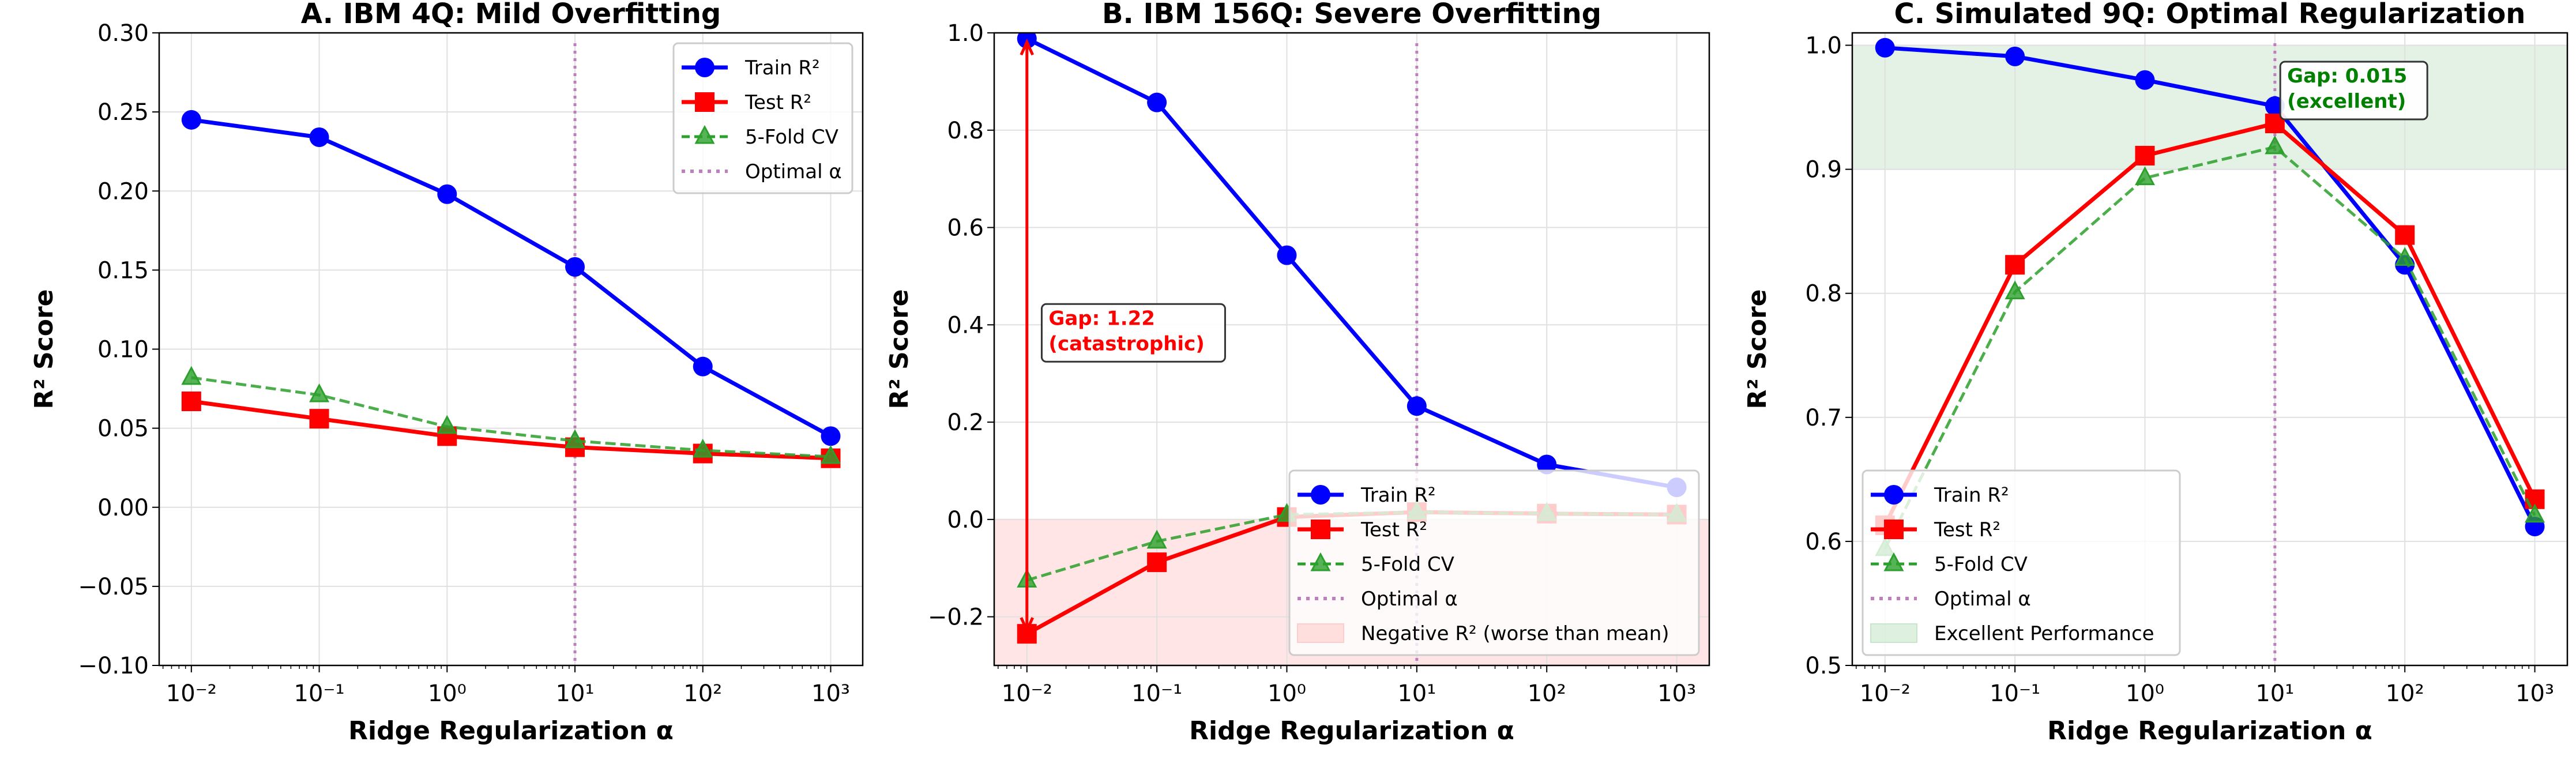 The image size is (2576, 760). What do you see at coordinates (965, 422) in the screenshot?
I see `y-tick-label: 0.2` at bounding box center [965, 422].